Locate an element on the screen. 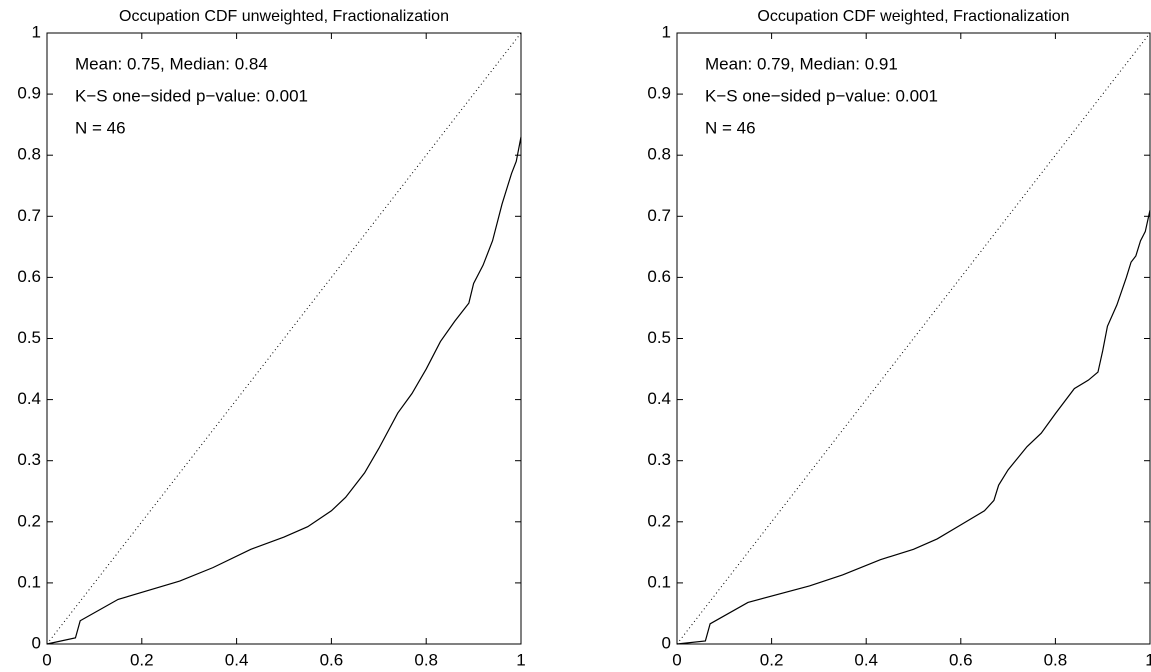  annotation: Mean: 0.79, Median: 0.91 is located at coordinates (801, 63).